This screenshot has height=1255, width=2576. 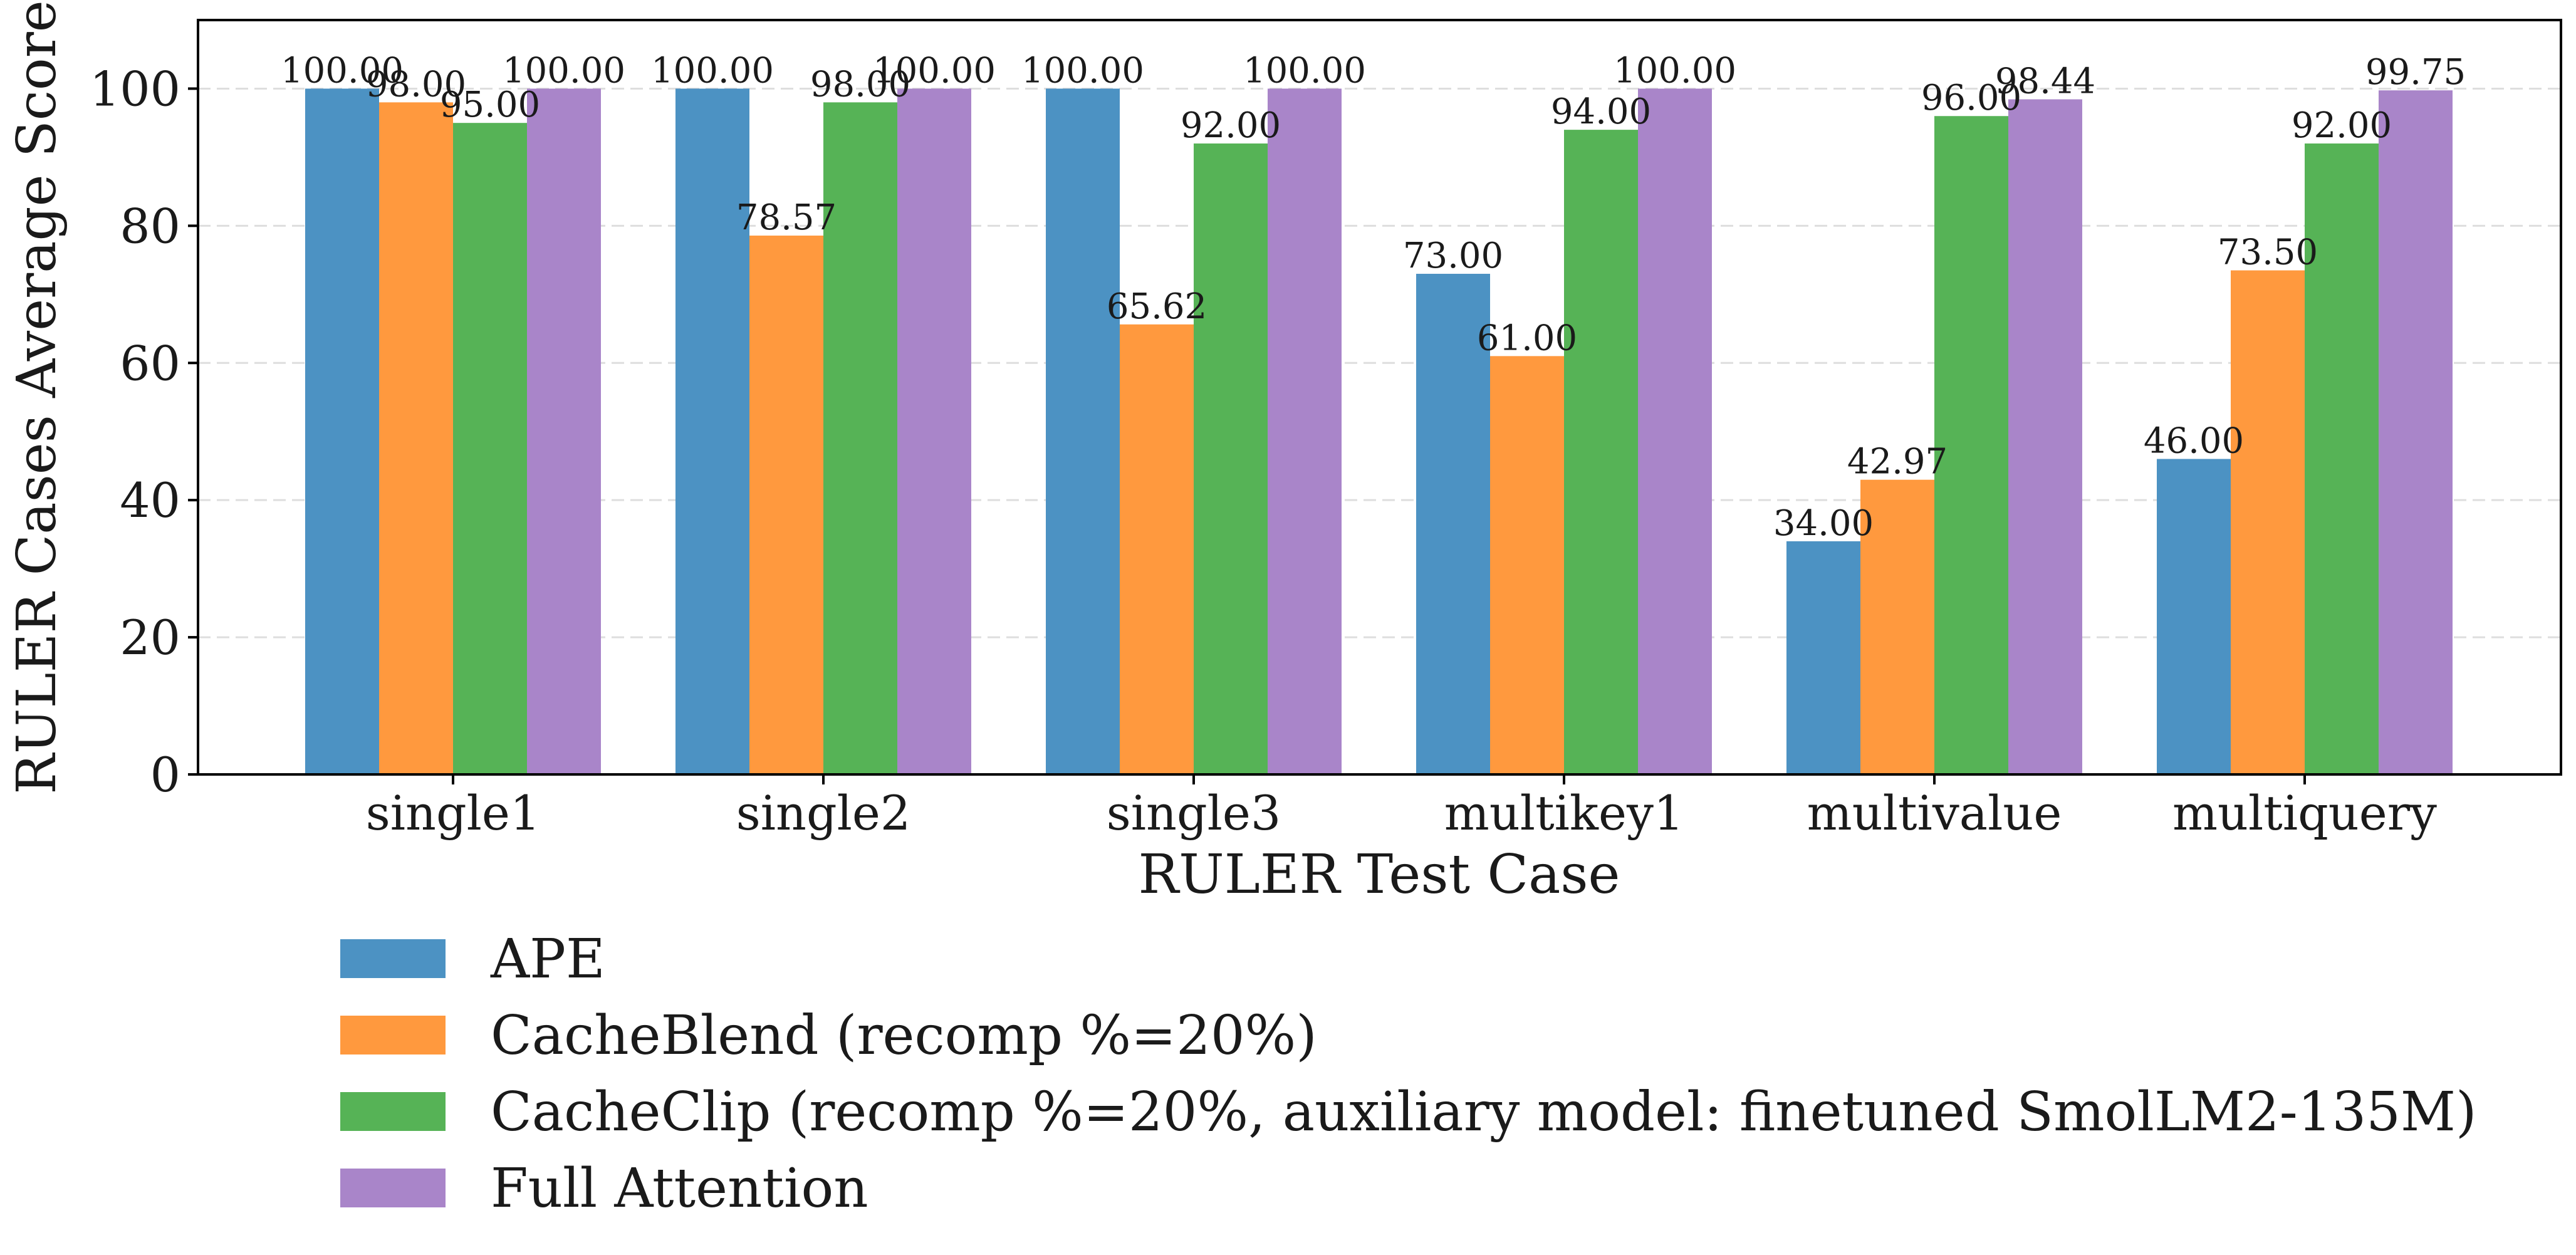 I want to click on x-axis-title: RULER Test Case, so click(x=1379, y=875).